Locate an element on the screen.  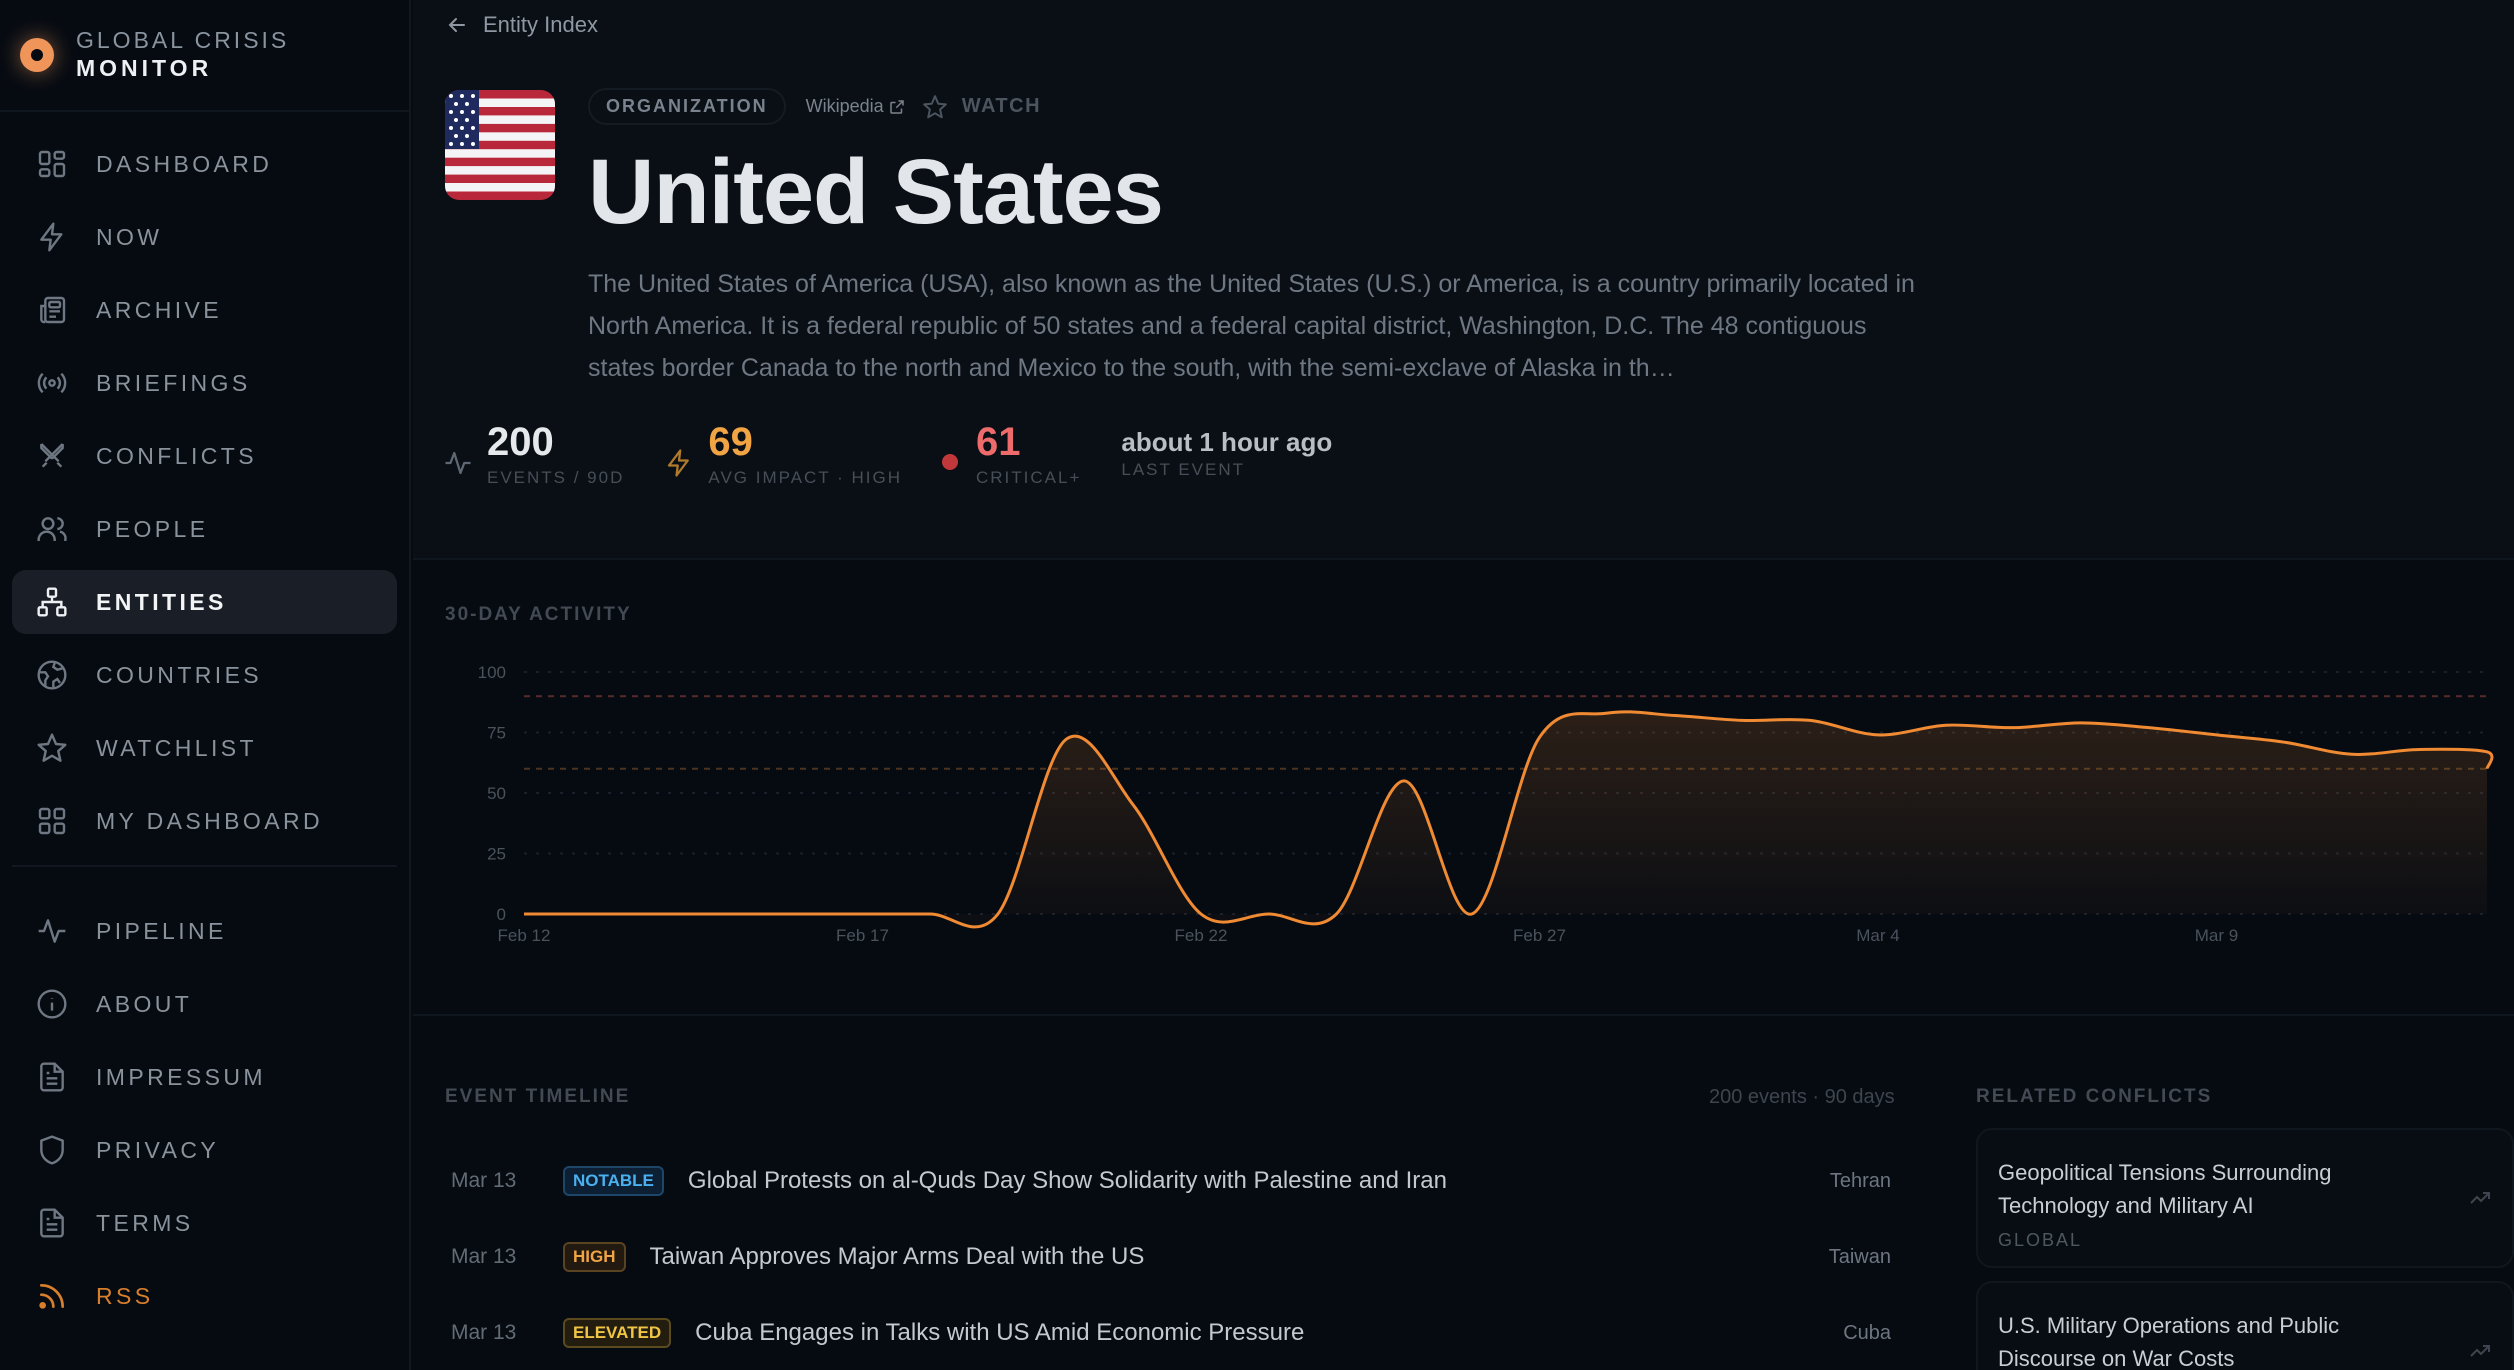
sidebar-item-people: PEOPLE is located at coordinates (204, 529).